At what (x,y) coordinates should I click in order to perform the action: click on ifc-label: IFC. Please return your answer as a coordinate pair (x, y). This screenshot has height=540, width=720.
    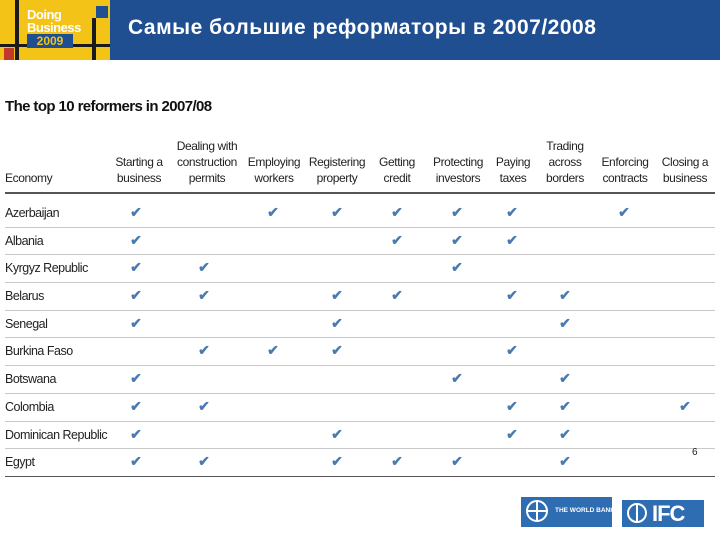
    Looking at the image, I should click on (668, 513).